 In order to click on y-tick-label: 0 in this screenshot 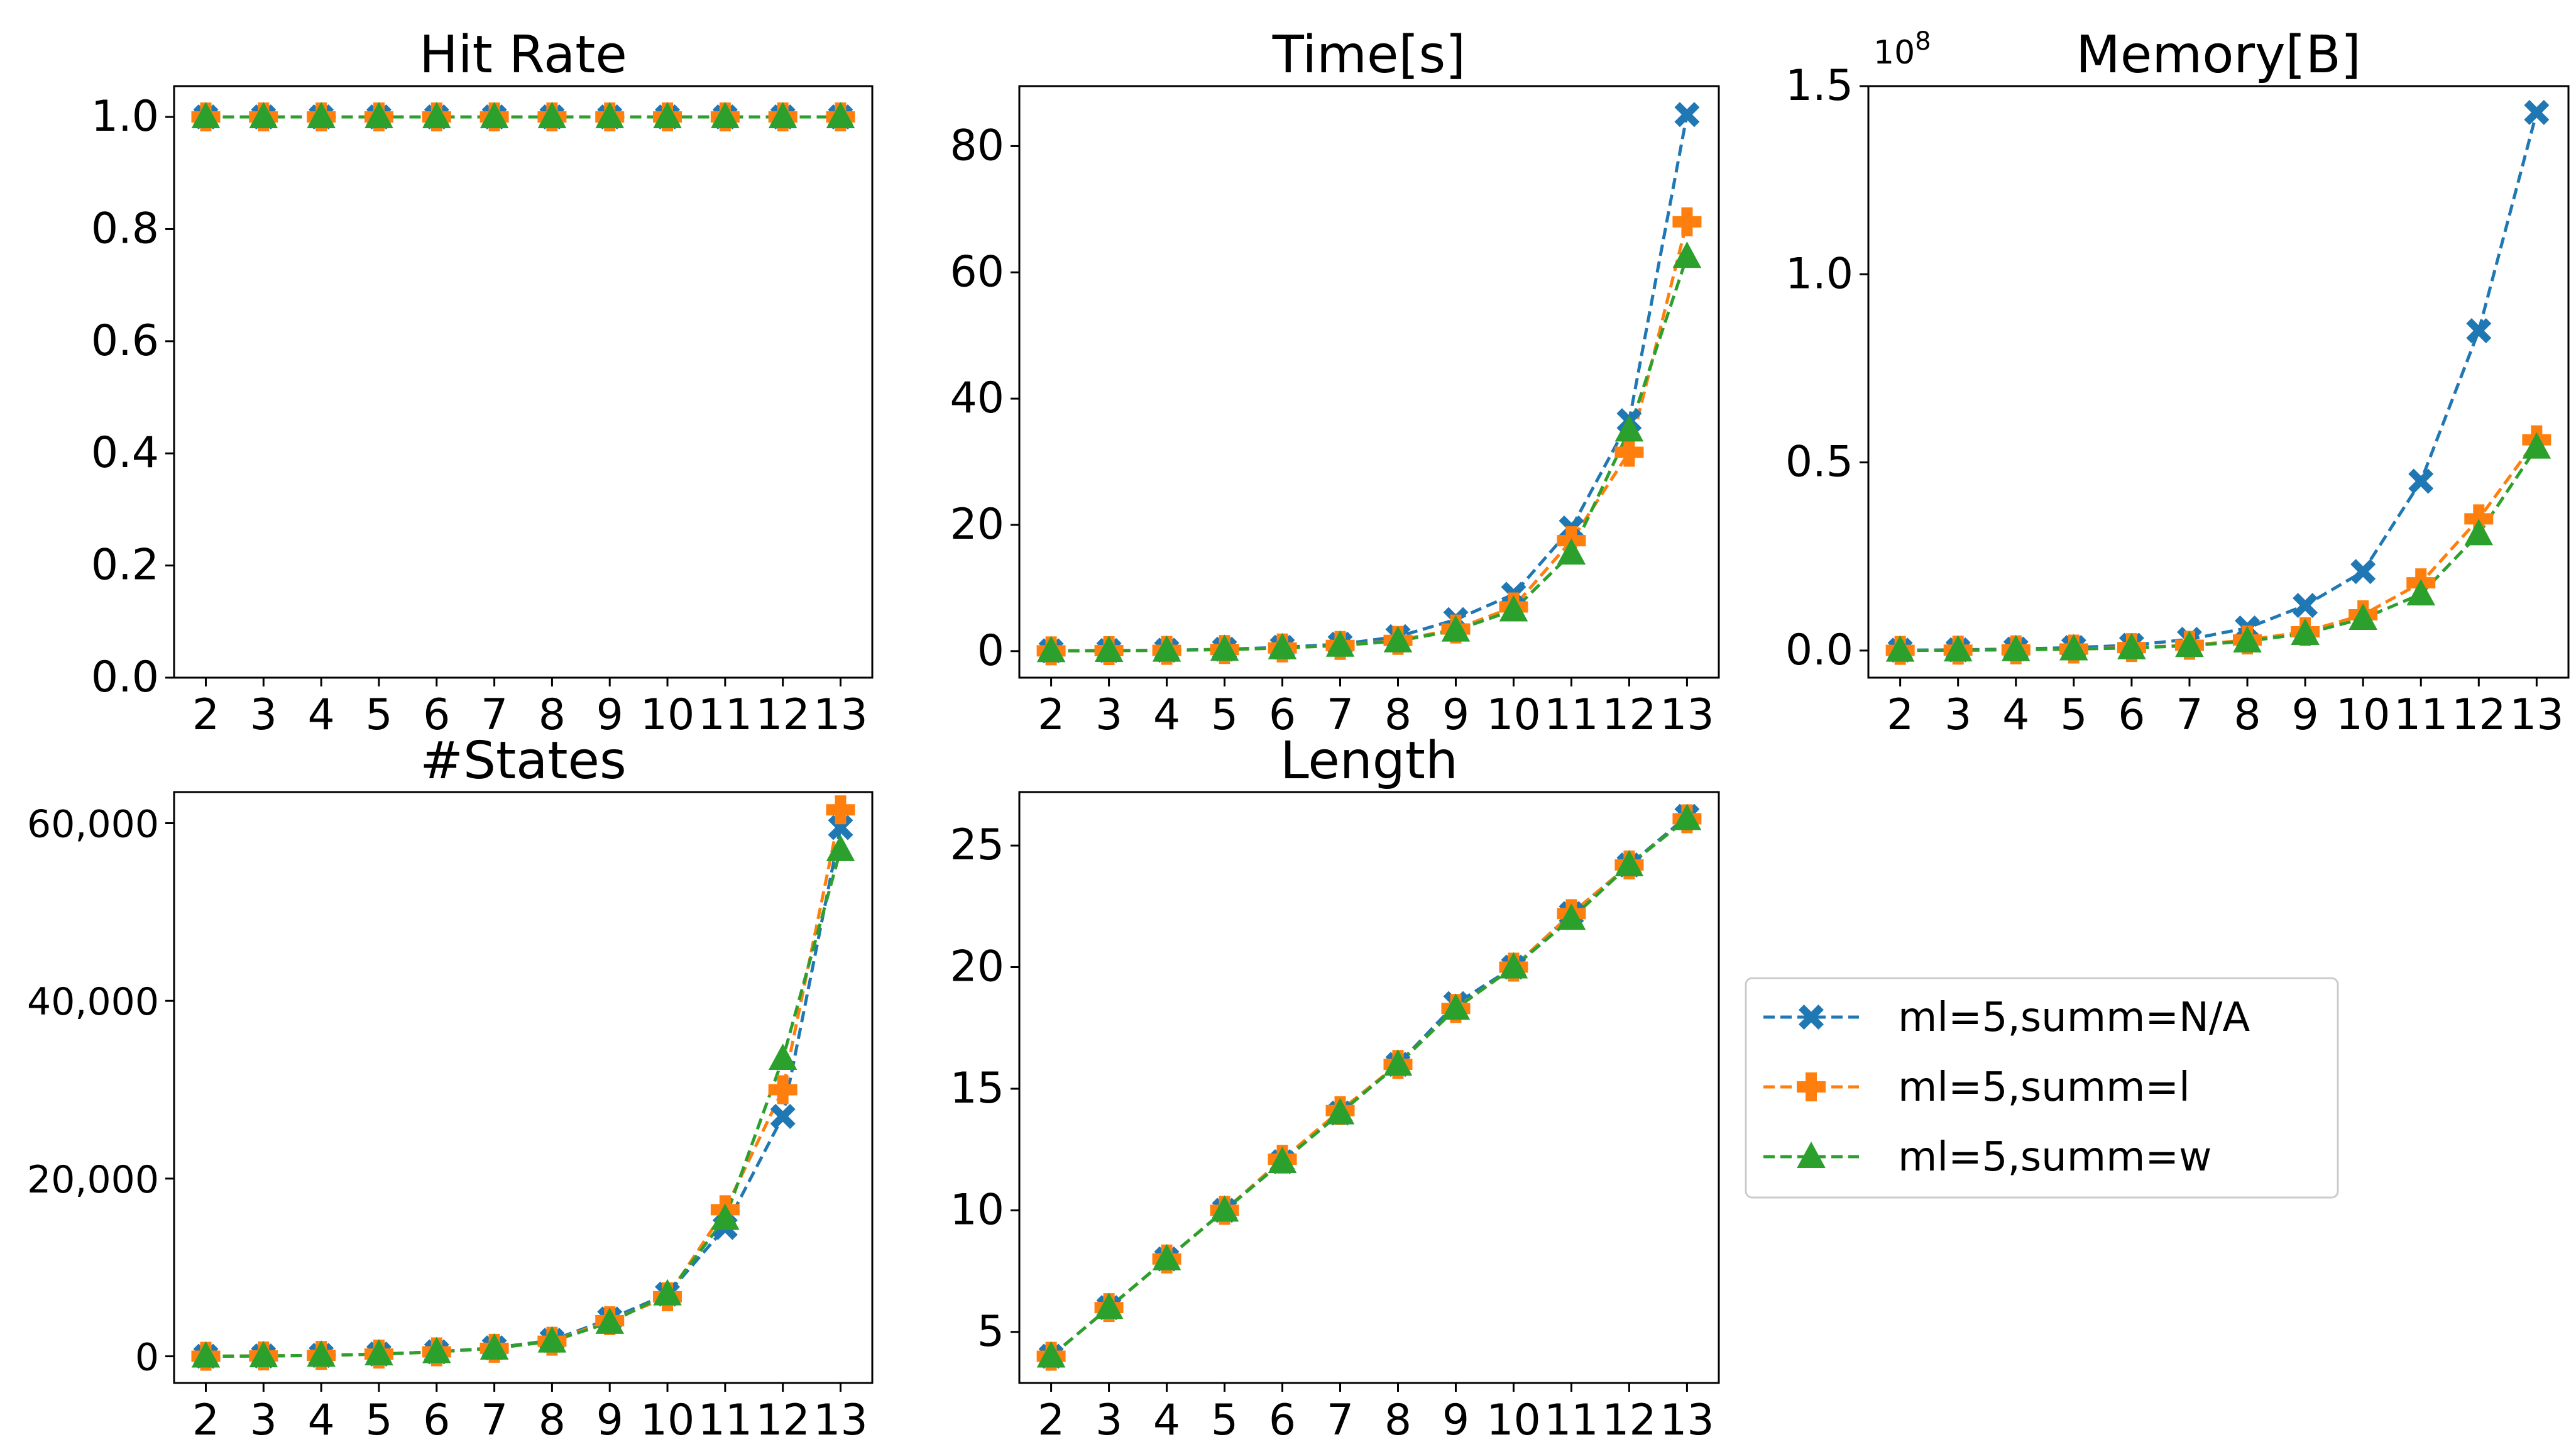, I will do `click(990, 651)`.